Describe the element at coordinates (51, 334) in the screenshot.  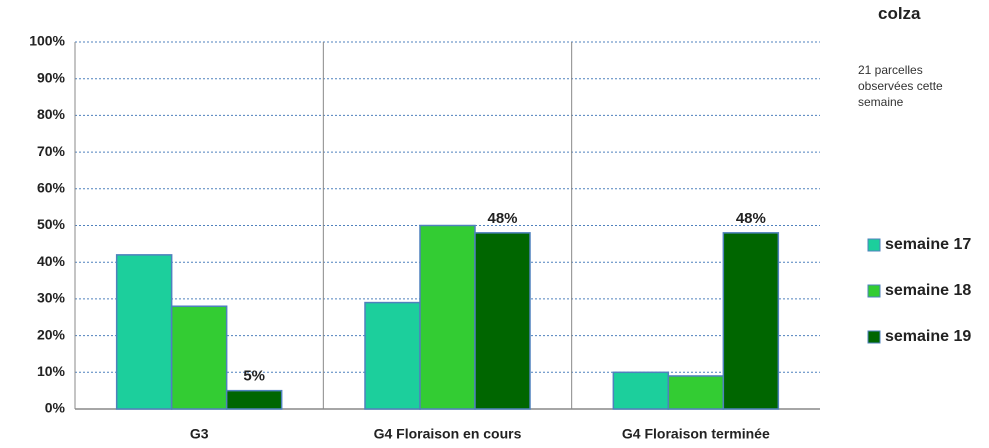
I see `y-tick-label: 20%` at that location.